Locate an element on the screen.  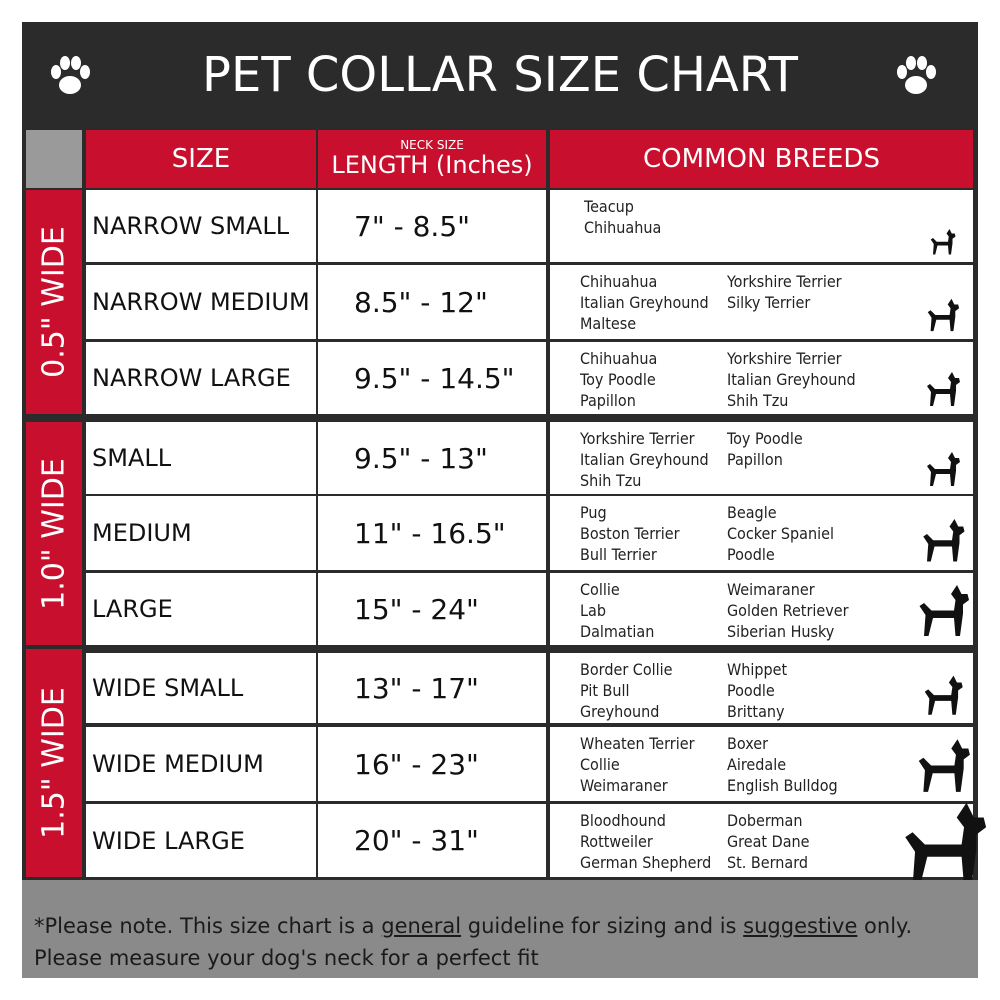
breed: Bloodhound is located at coordinates (623, 820).